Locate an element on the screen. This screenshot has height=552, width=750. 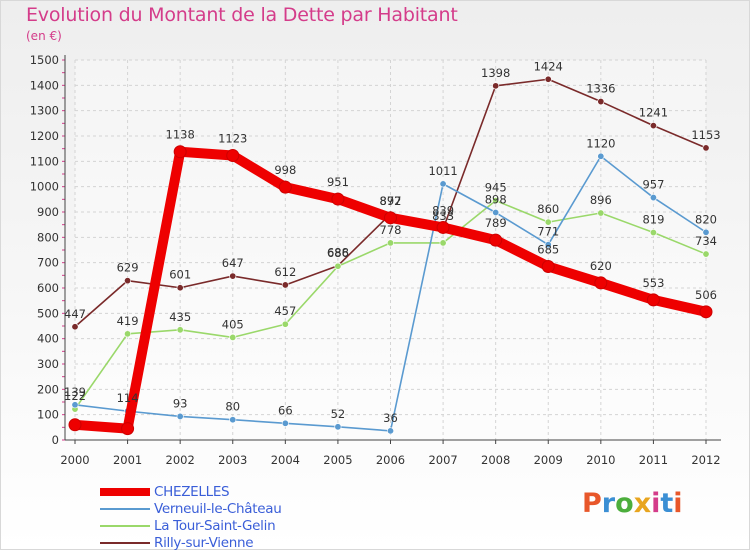
data-label: 892 is located at coordinates (391, 201).